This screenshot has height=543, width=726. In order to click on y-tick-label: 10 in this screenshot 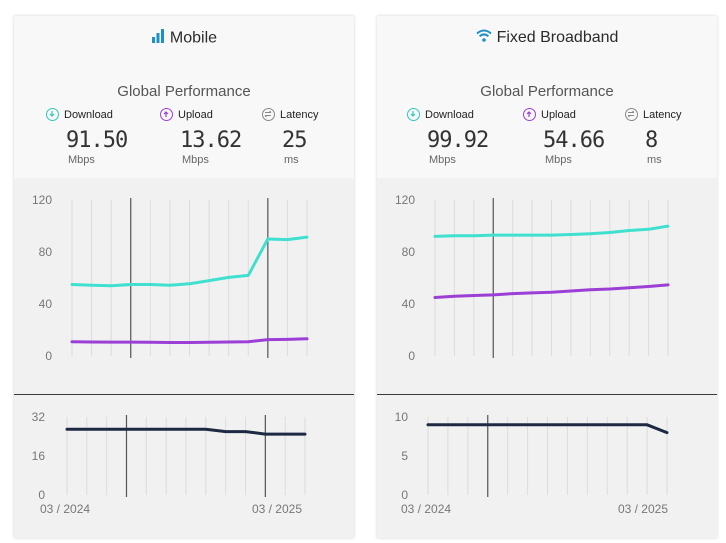, I will do `click(402, 417)`.